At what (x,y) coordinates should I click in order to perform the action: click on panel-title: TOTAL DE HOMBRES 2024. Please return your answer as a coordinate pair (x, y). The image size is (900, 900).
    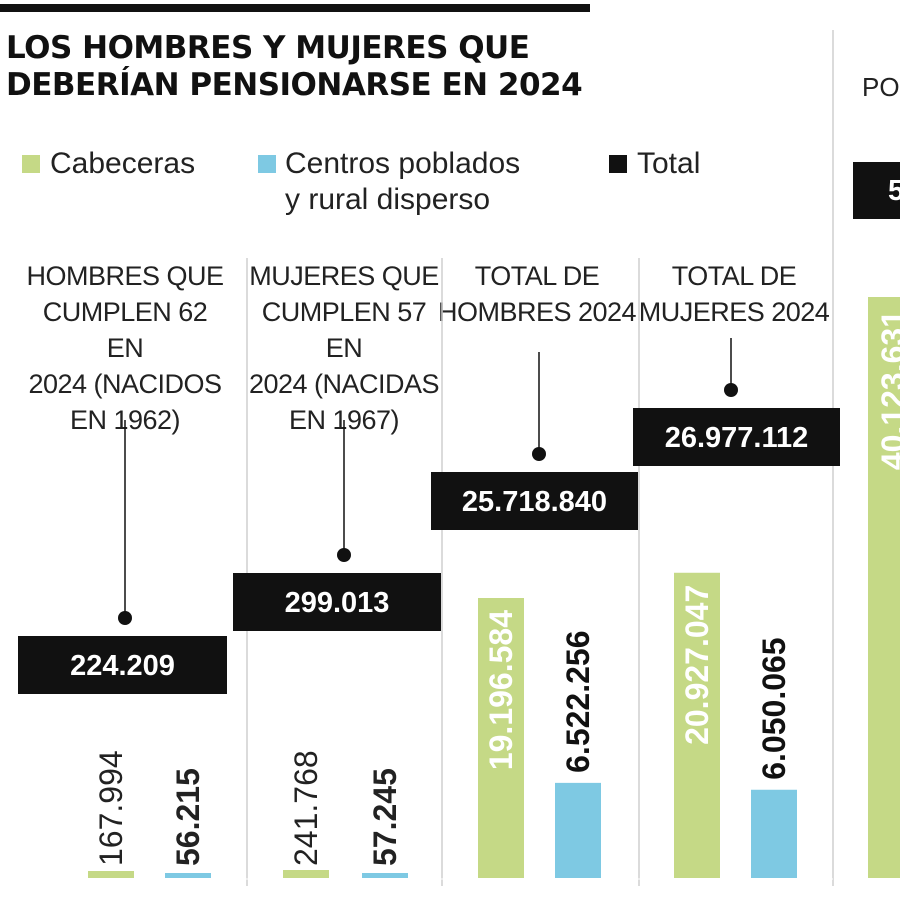
    Looking at the image, I should click on (537, 294).